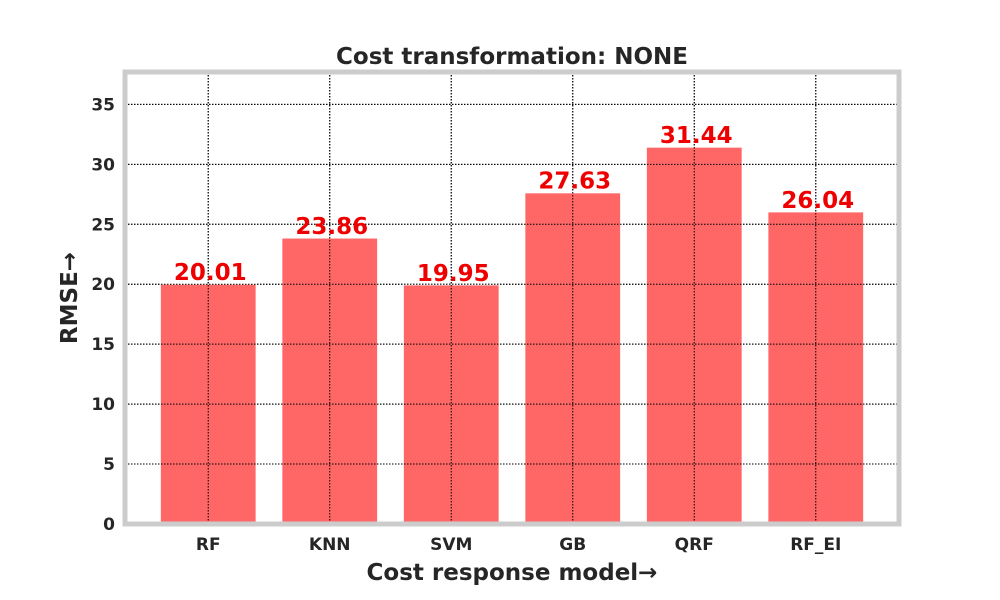 This screenshot has height=600, width=1000. What do you see at coordinates (815, 545) in the screenshot?
I see `x-tick-label: RF_EI` at bounding box center [815, 545].